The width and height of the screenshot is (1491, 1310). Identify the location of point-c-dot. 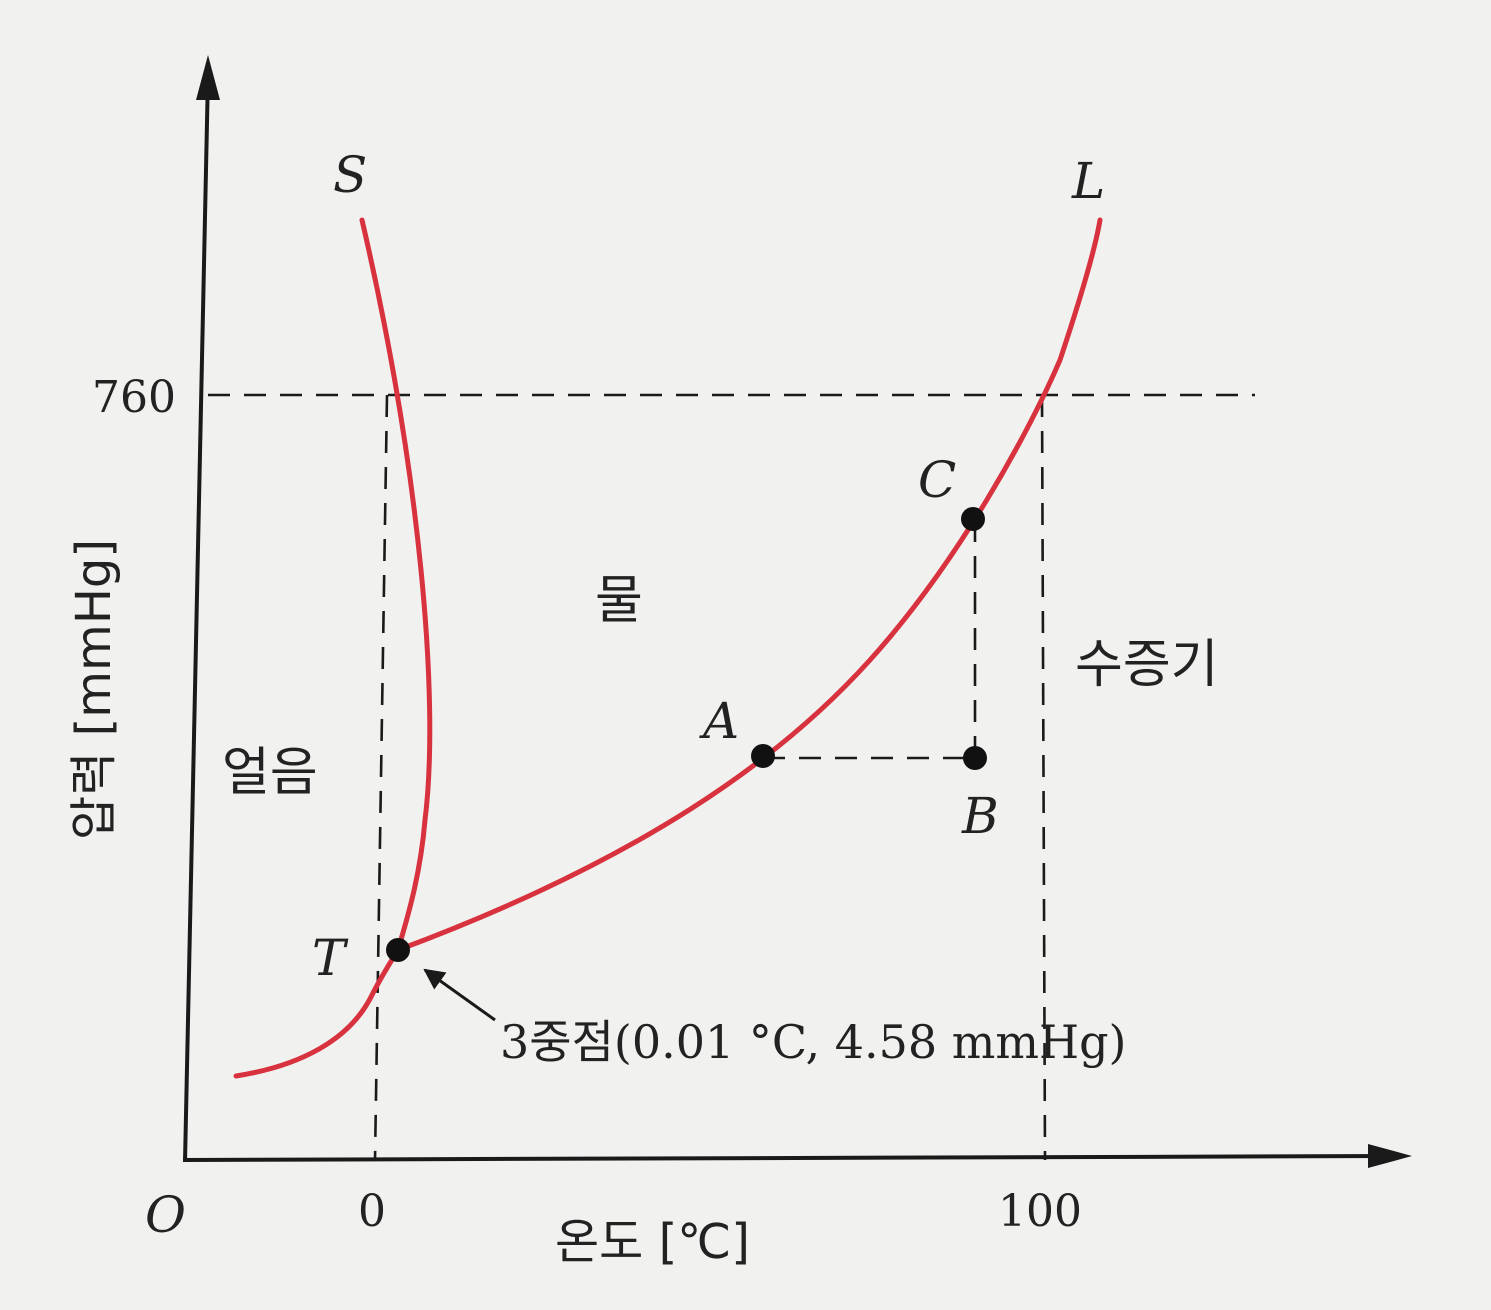
(973, 519).